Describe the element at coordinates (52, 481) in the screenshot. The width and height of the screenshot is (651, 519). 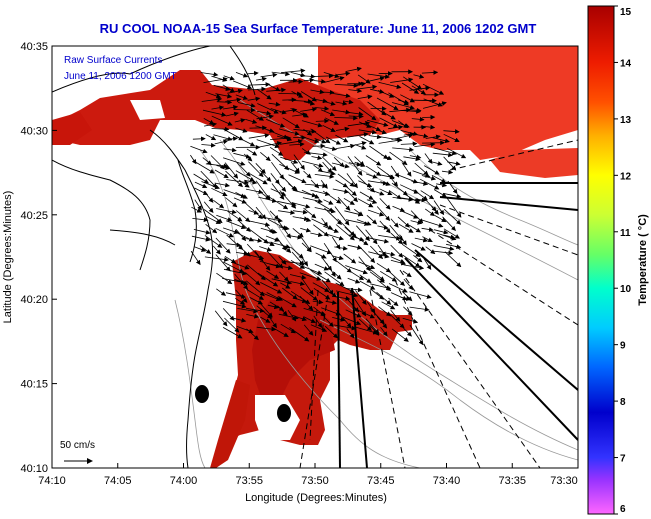
I see `x-tick-label: 74:10` at that location.